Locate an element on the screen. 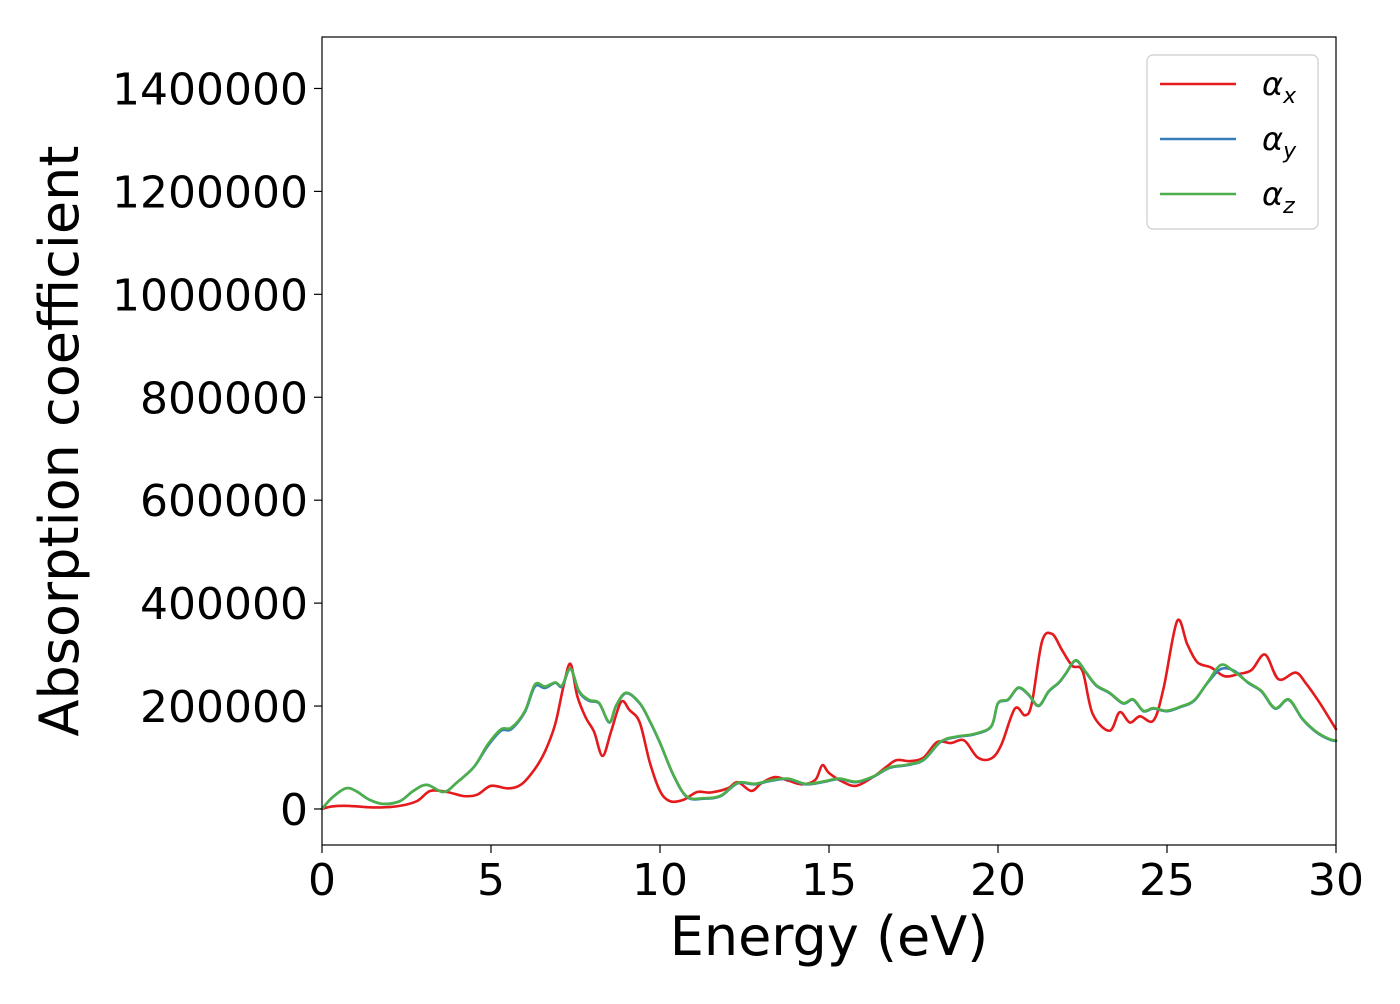  y-tick-label: 600000 is located at coordinates (224, 501).